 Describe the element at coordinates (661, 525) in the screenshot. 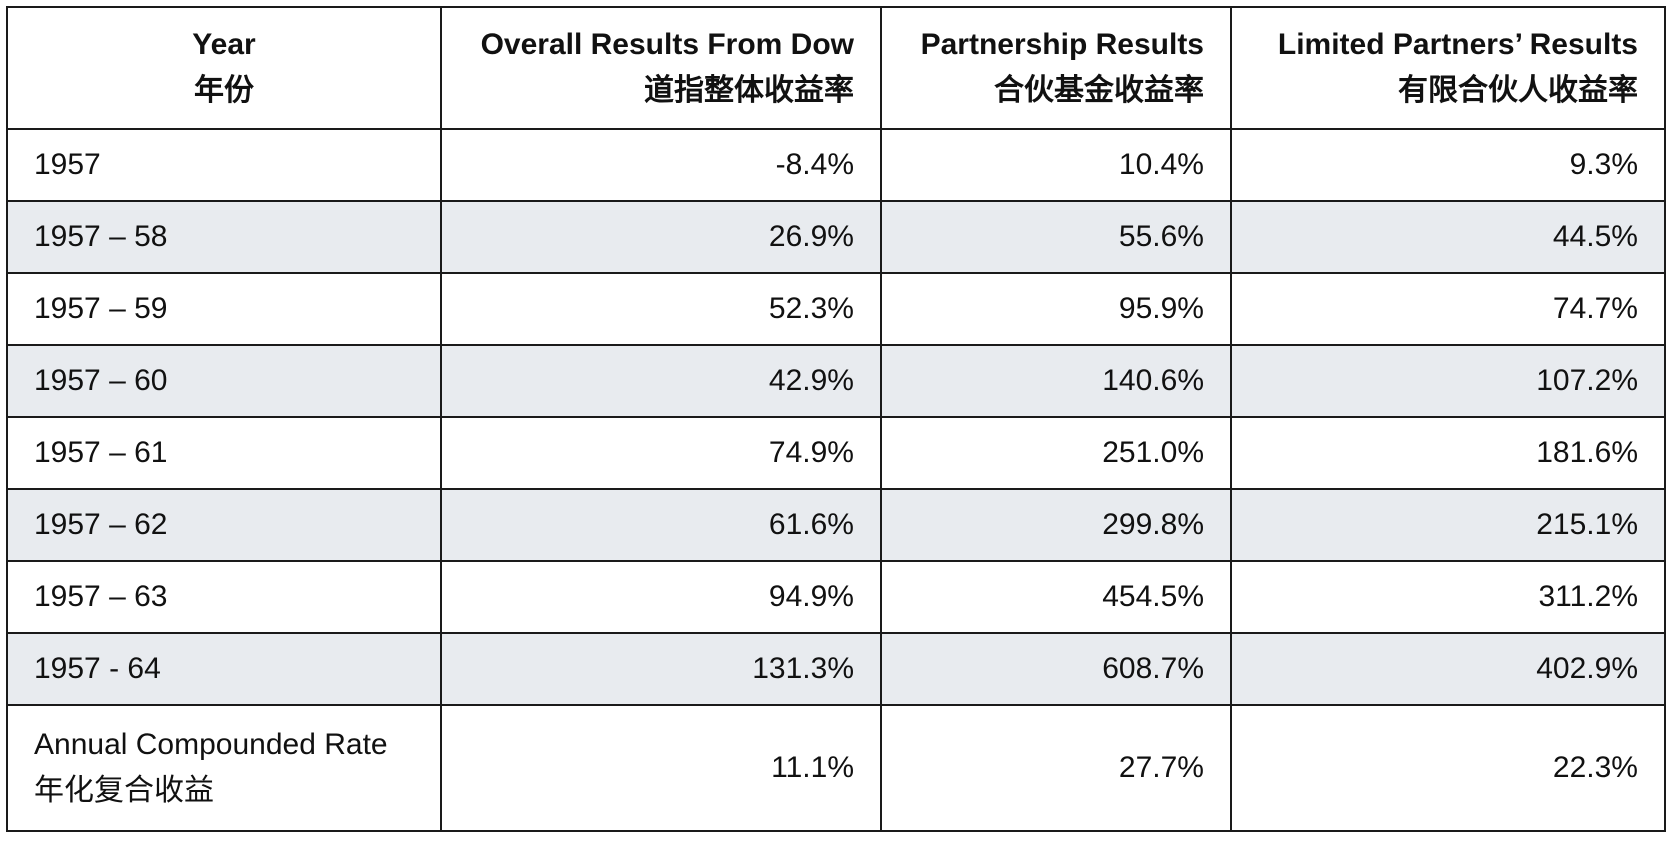

I see `cell-dow: 61.6%` at that location.